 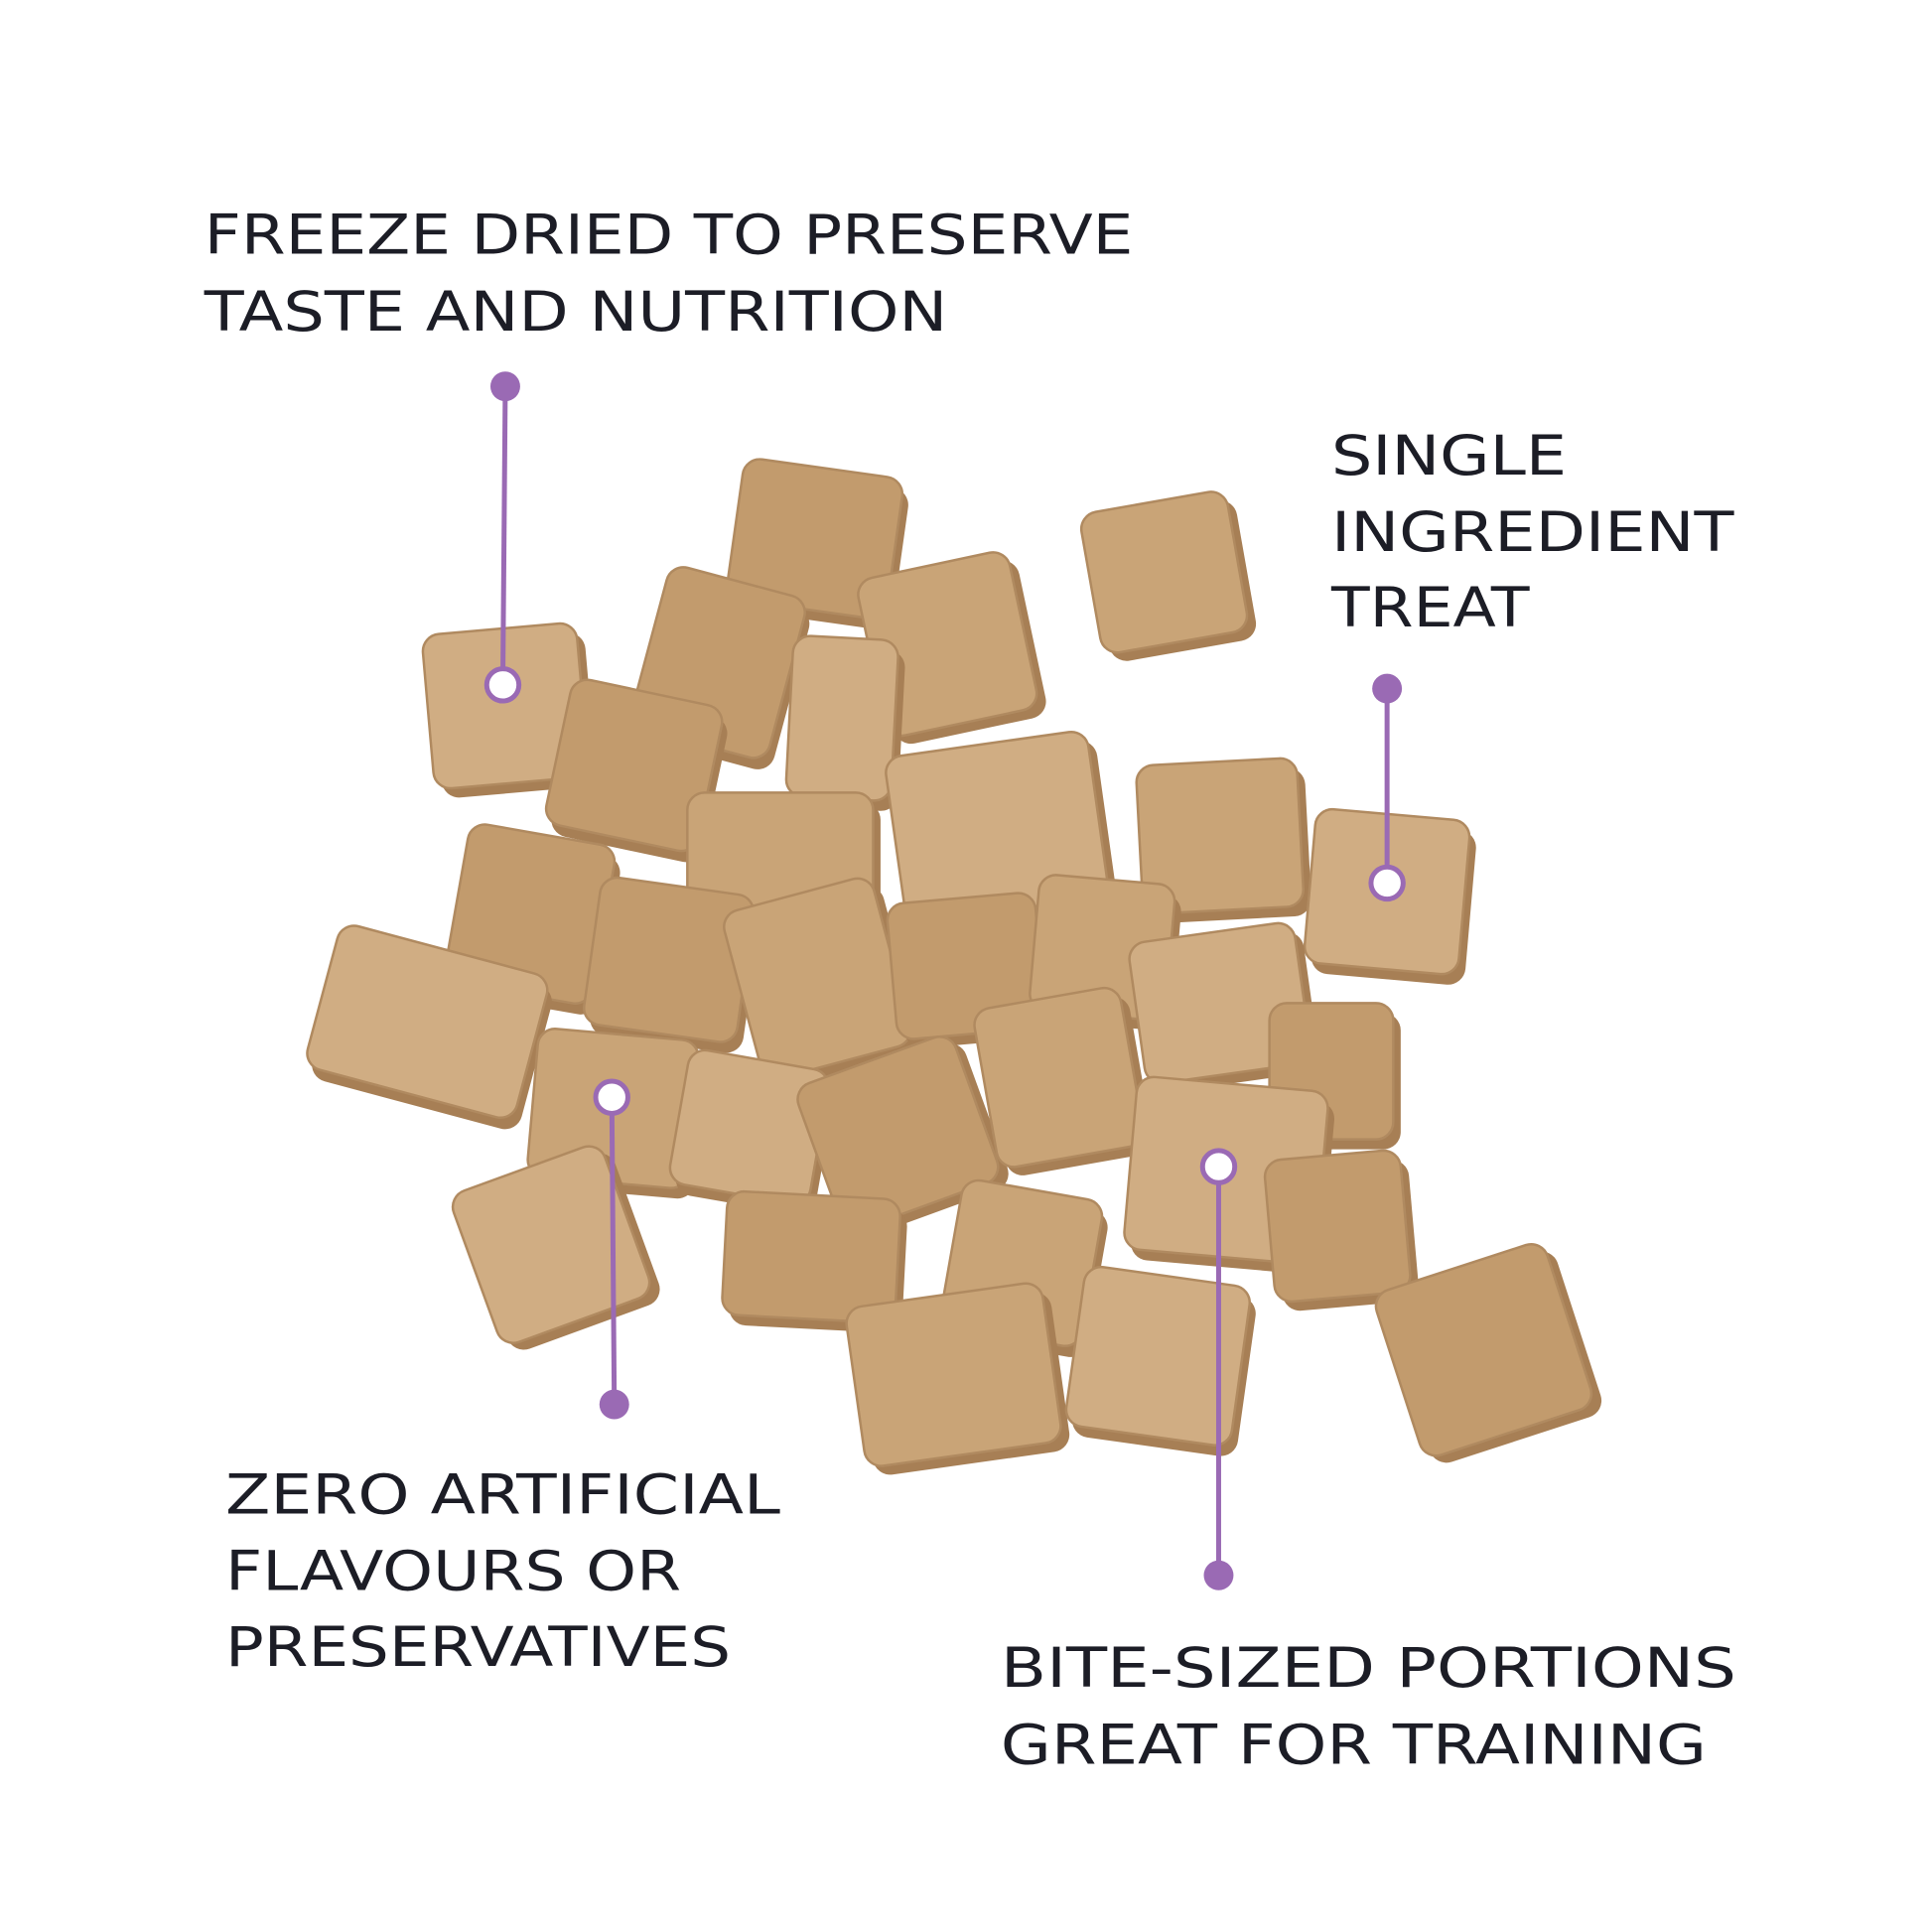 I want to click on callout-bite-sized: BITE-SIZED PORTIONS GREAT FOR TRAINING, so click(x=1369, y=1706).